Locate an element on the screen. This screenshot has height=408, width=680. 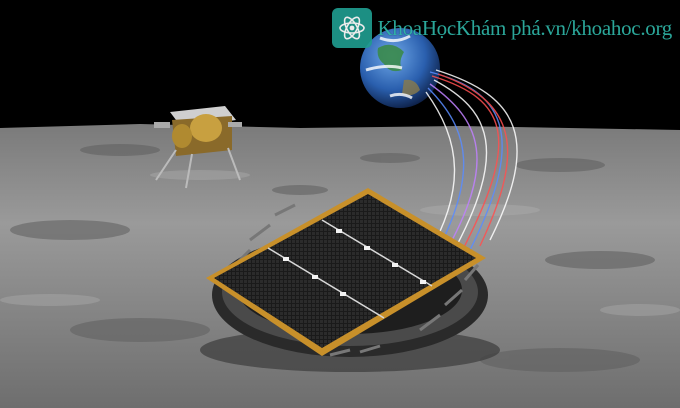
watermark: KhoaHọcKhám phá.vn/khoahoc.org is located at coordinates (502, 28).